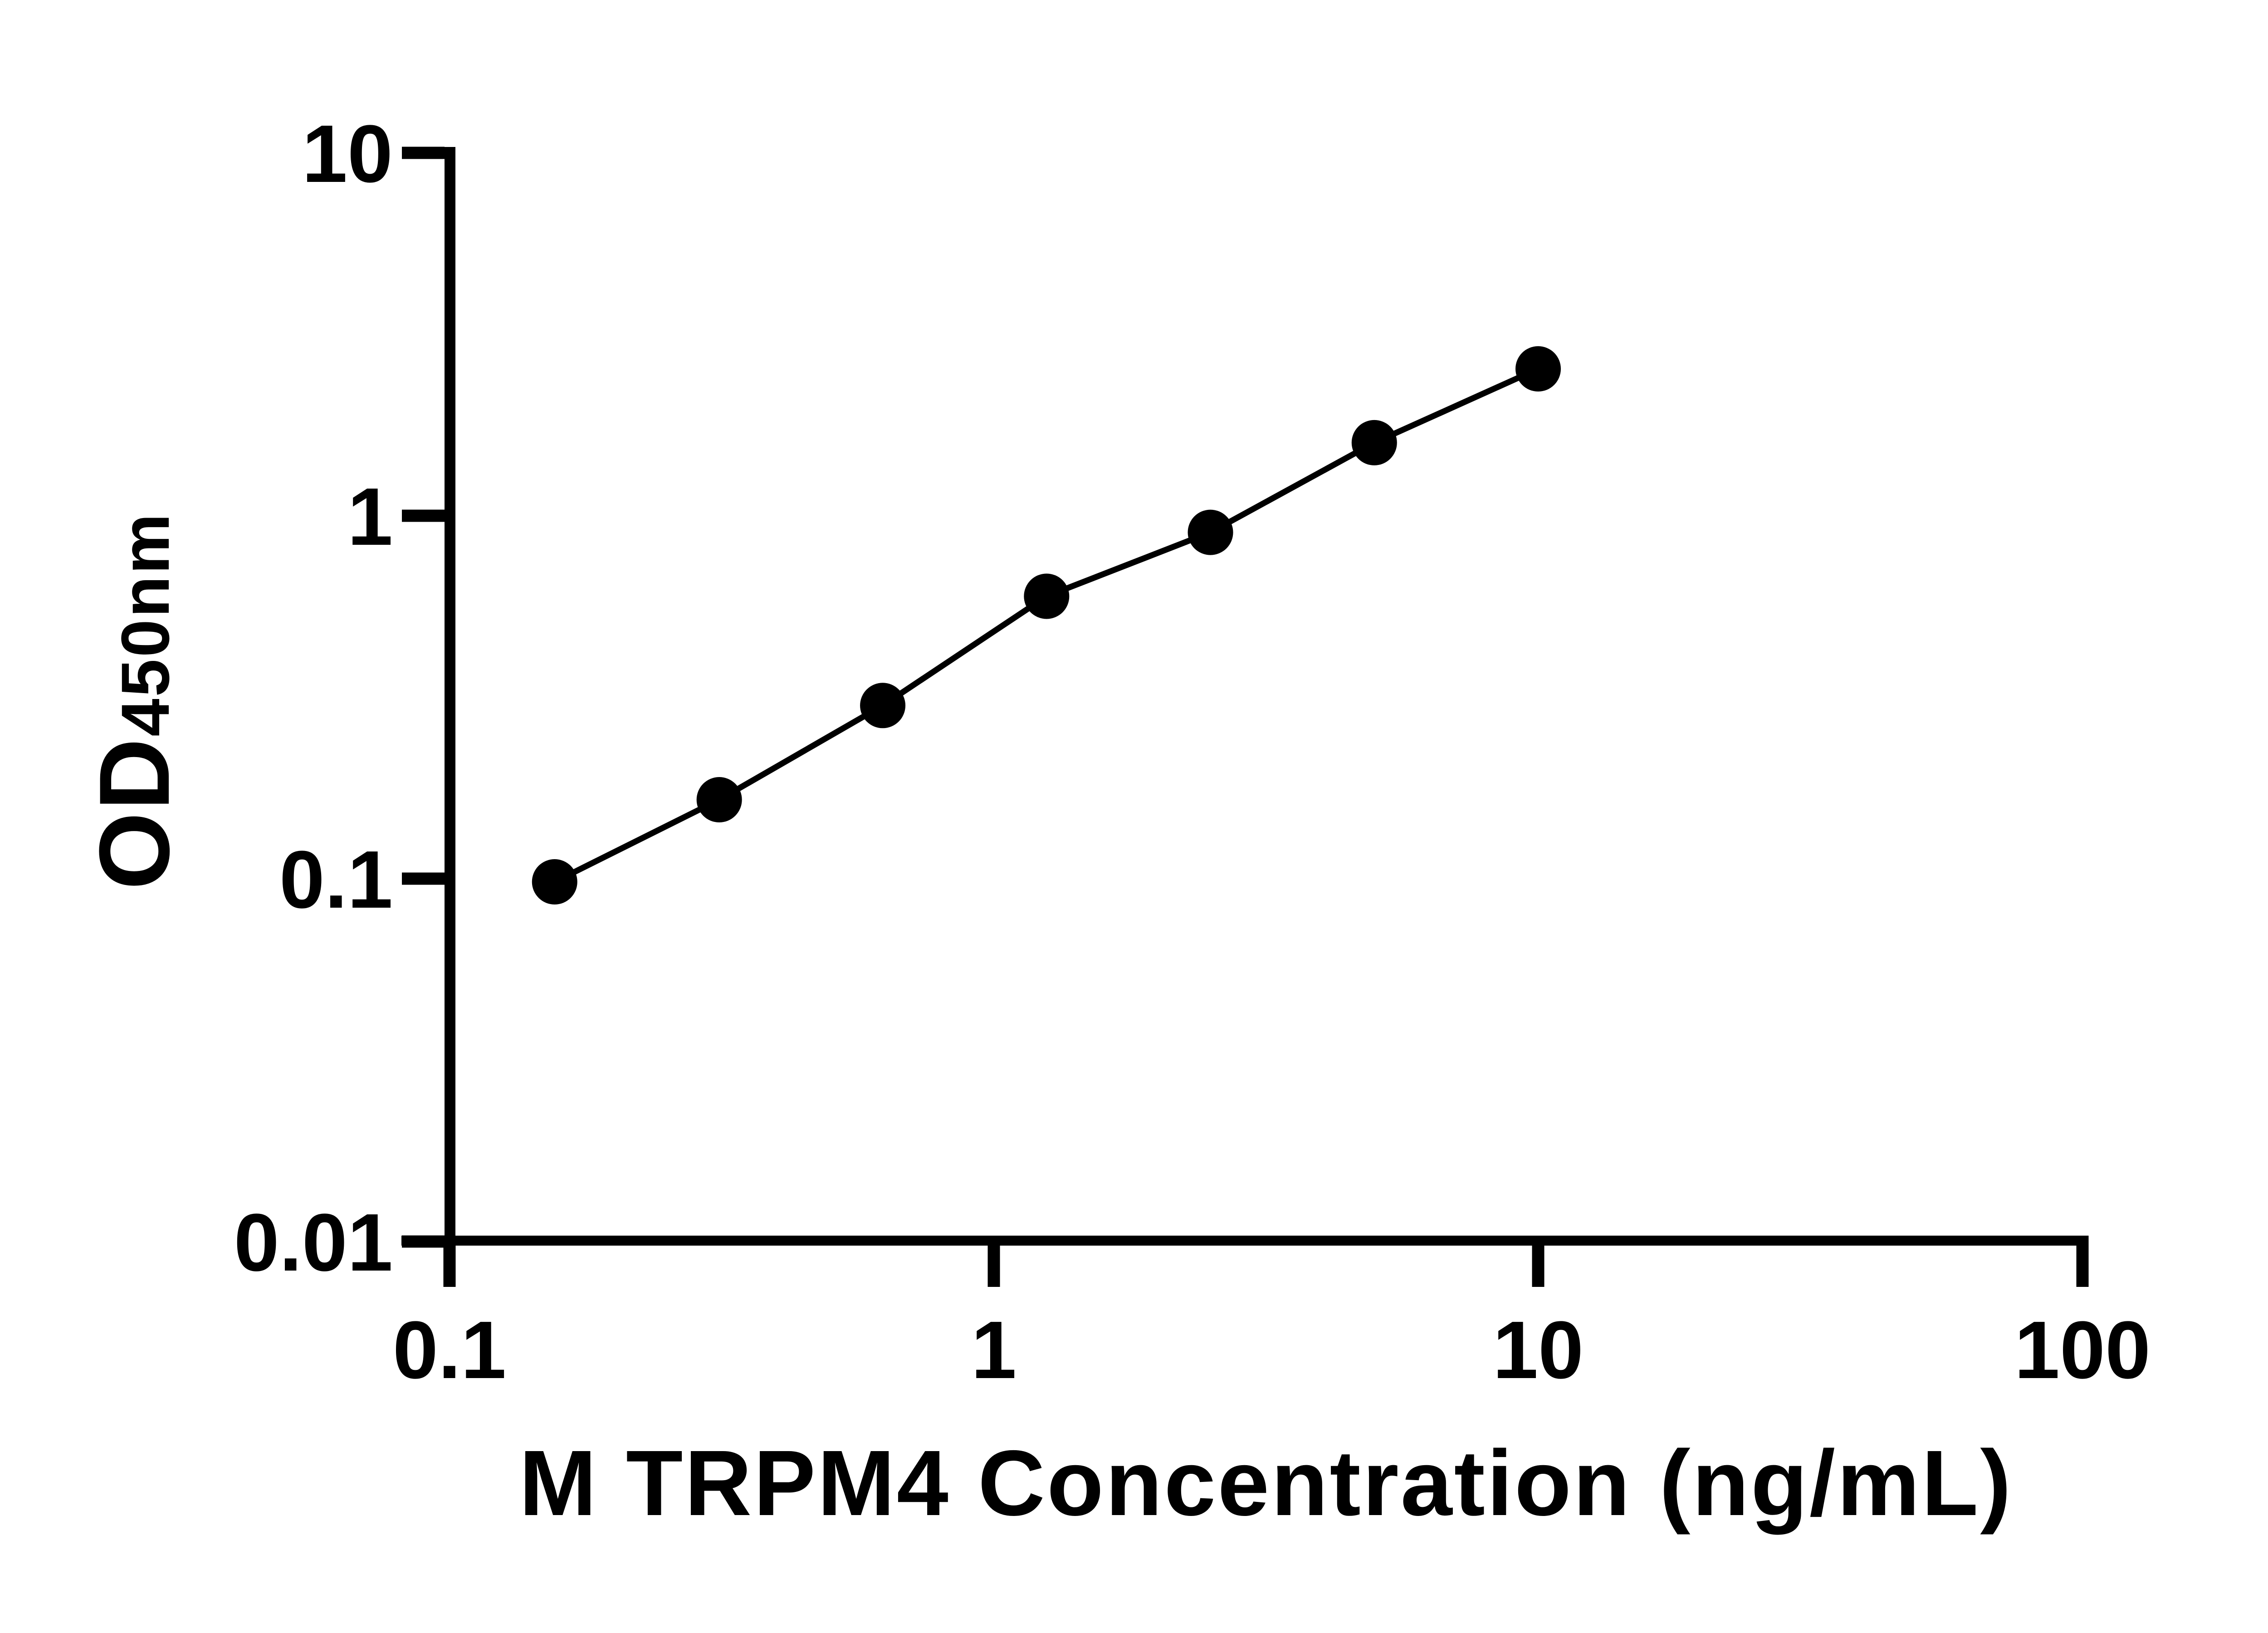 This screenshot has width=2268, height=1633. I want to click on x-tick-label: 10, so click(1539, 1350).